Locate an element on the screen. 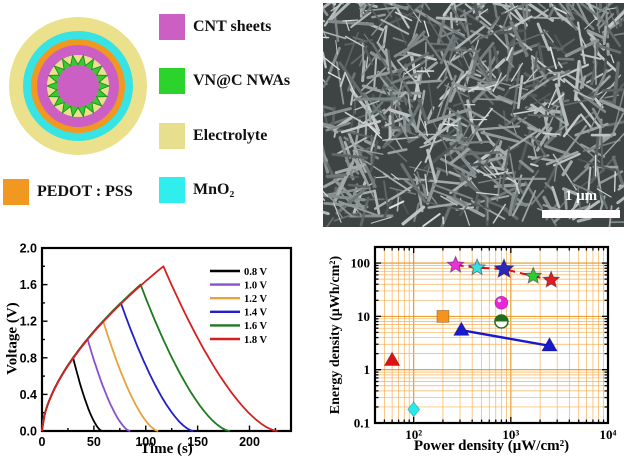 The height and width of the screenshot is (463, 626). gcd-legend-label: 1.4 V is located at coordinates (256, 313).